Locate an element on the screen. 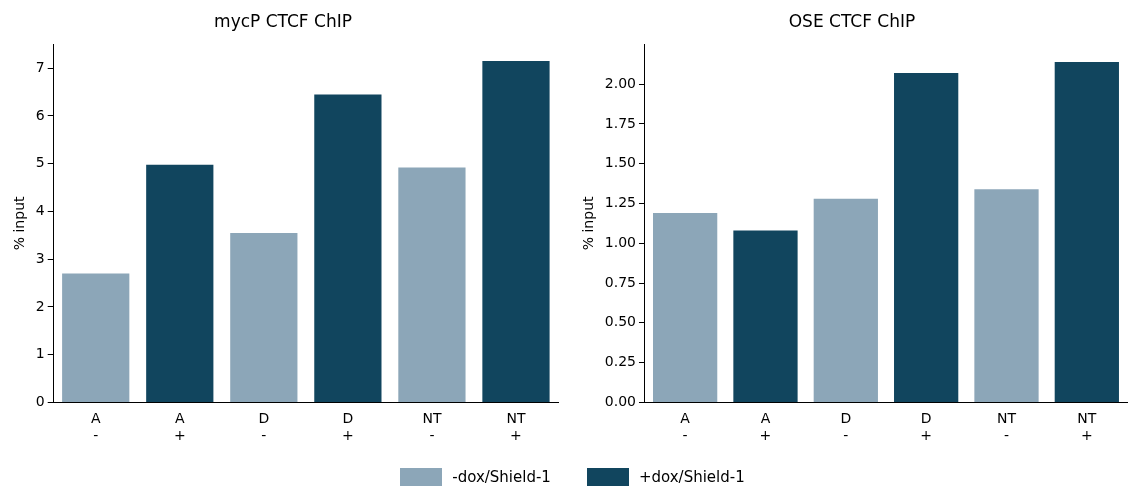 This screenshot has width=1145, height=498. y-tick-label: 1.50 is located at coordinates (620, 162).